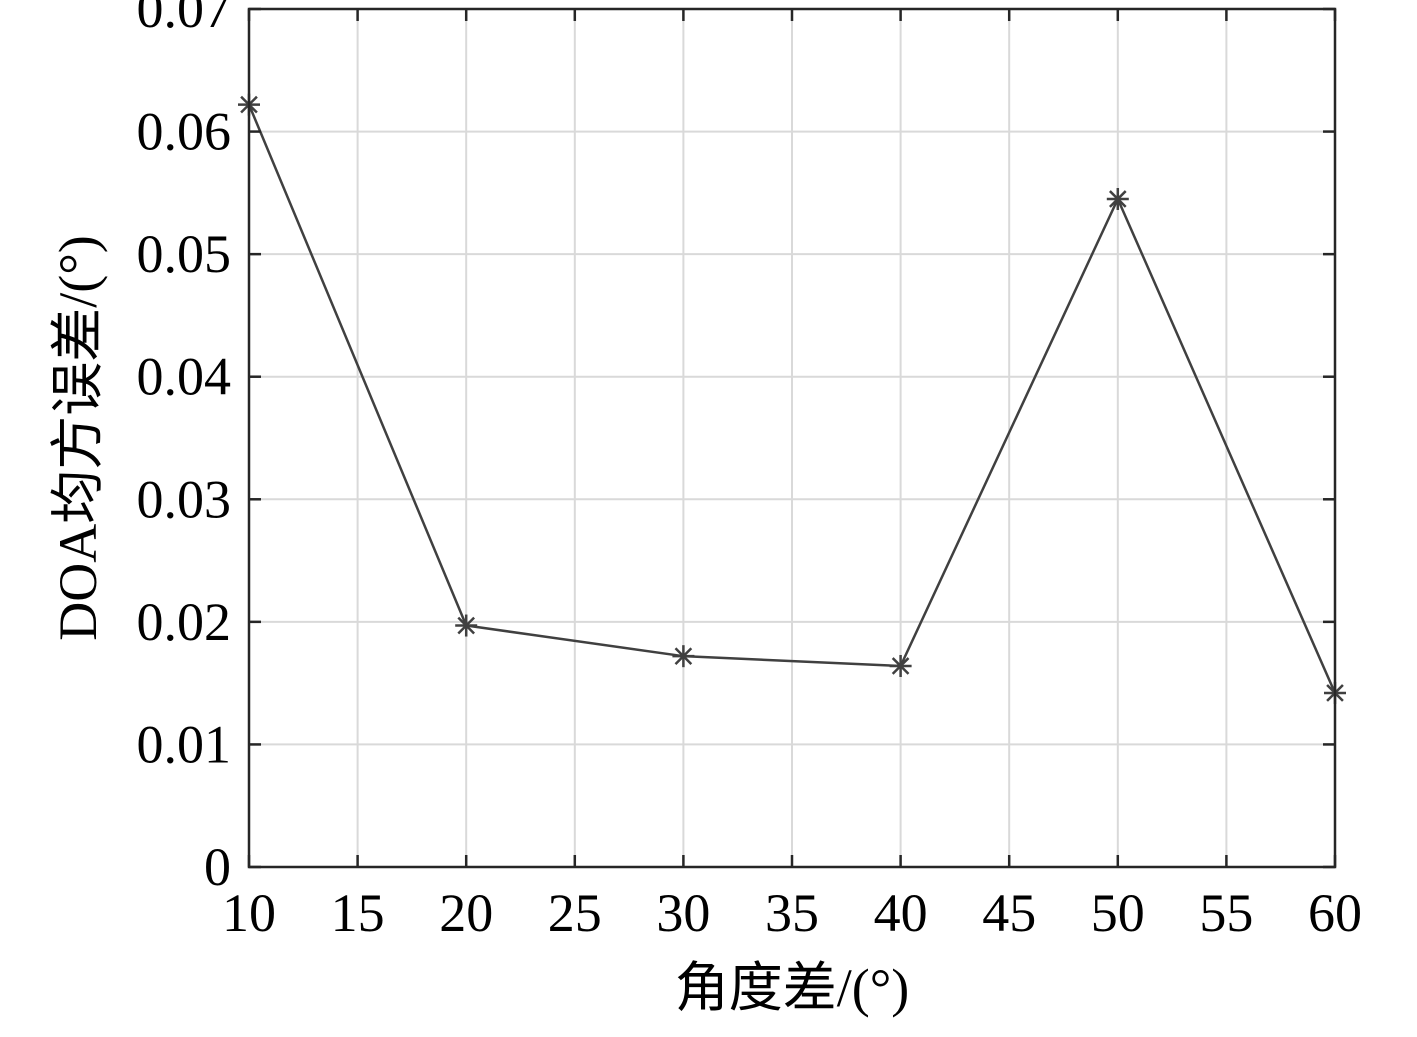 This screenshot has height=1037, width=1417. I want to click on x-tick-label: 50, so click(1118, 913).